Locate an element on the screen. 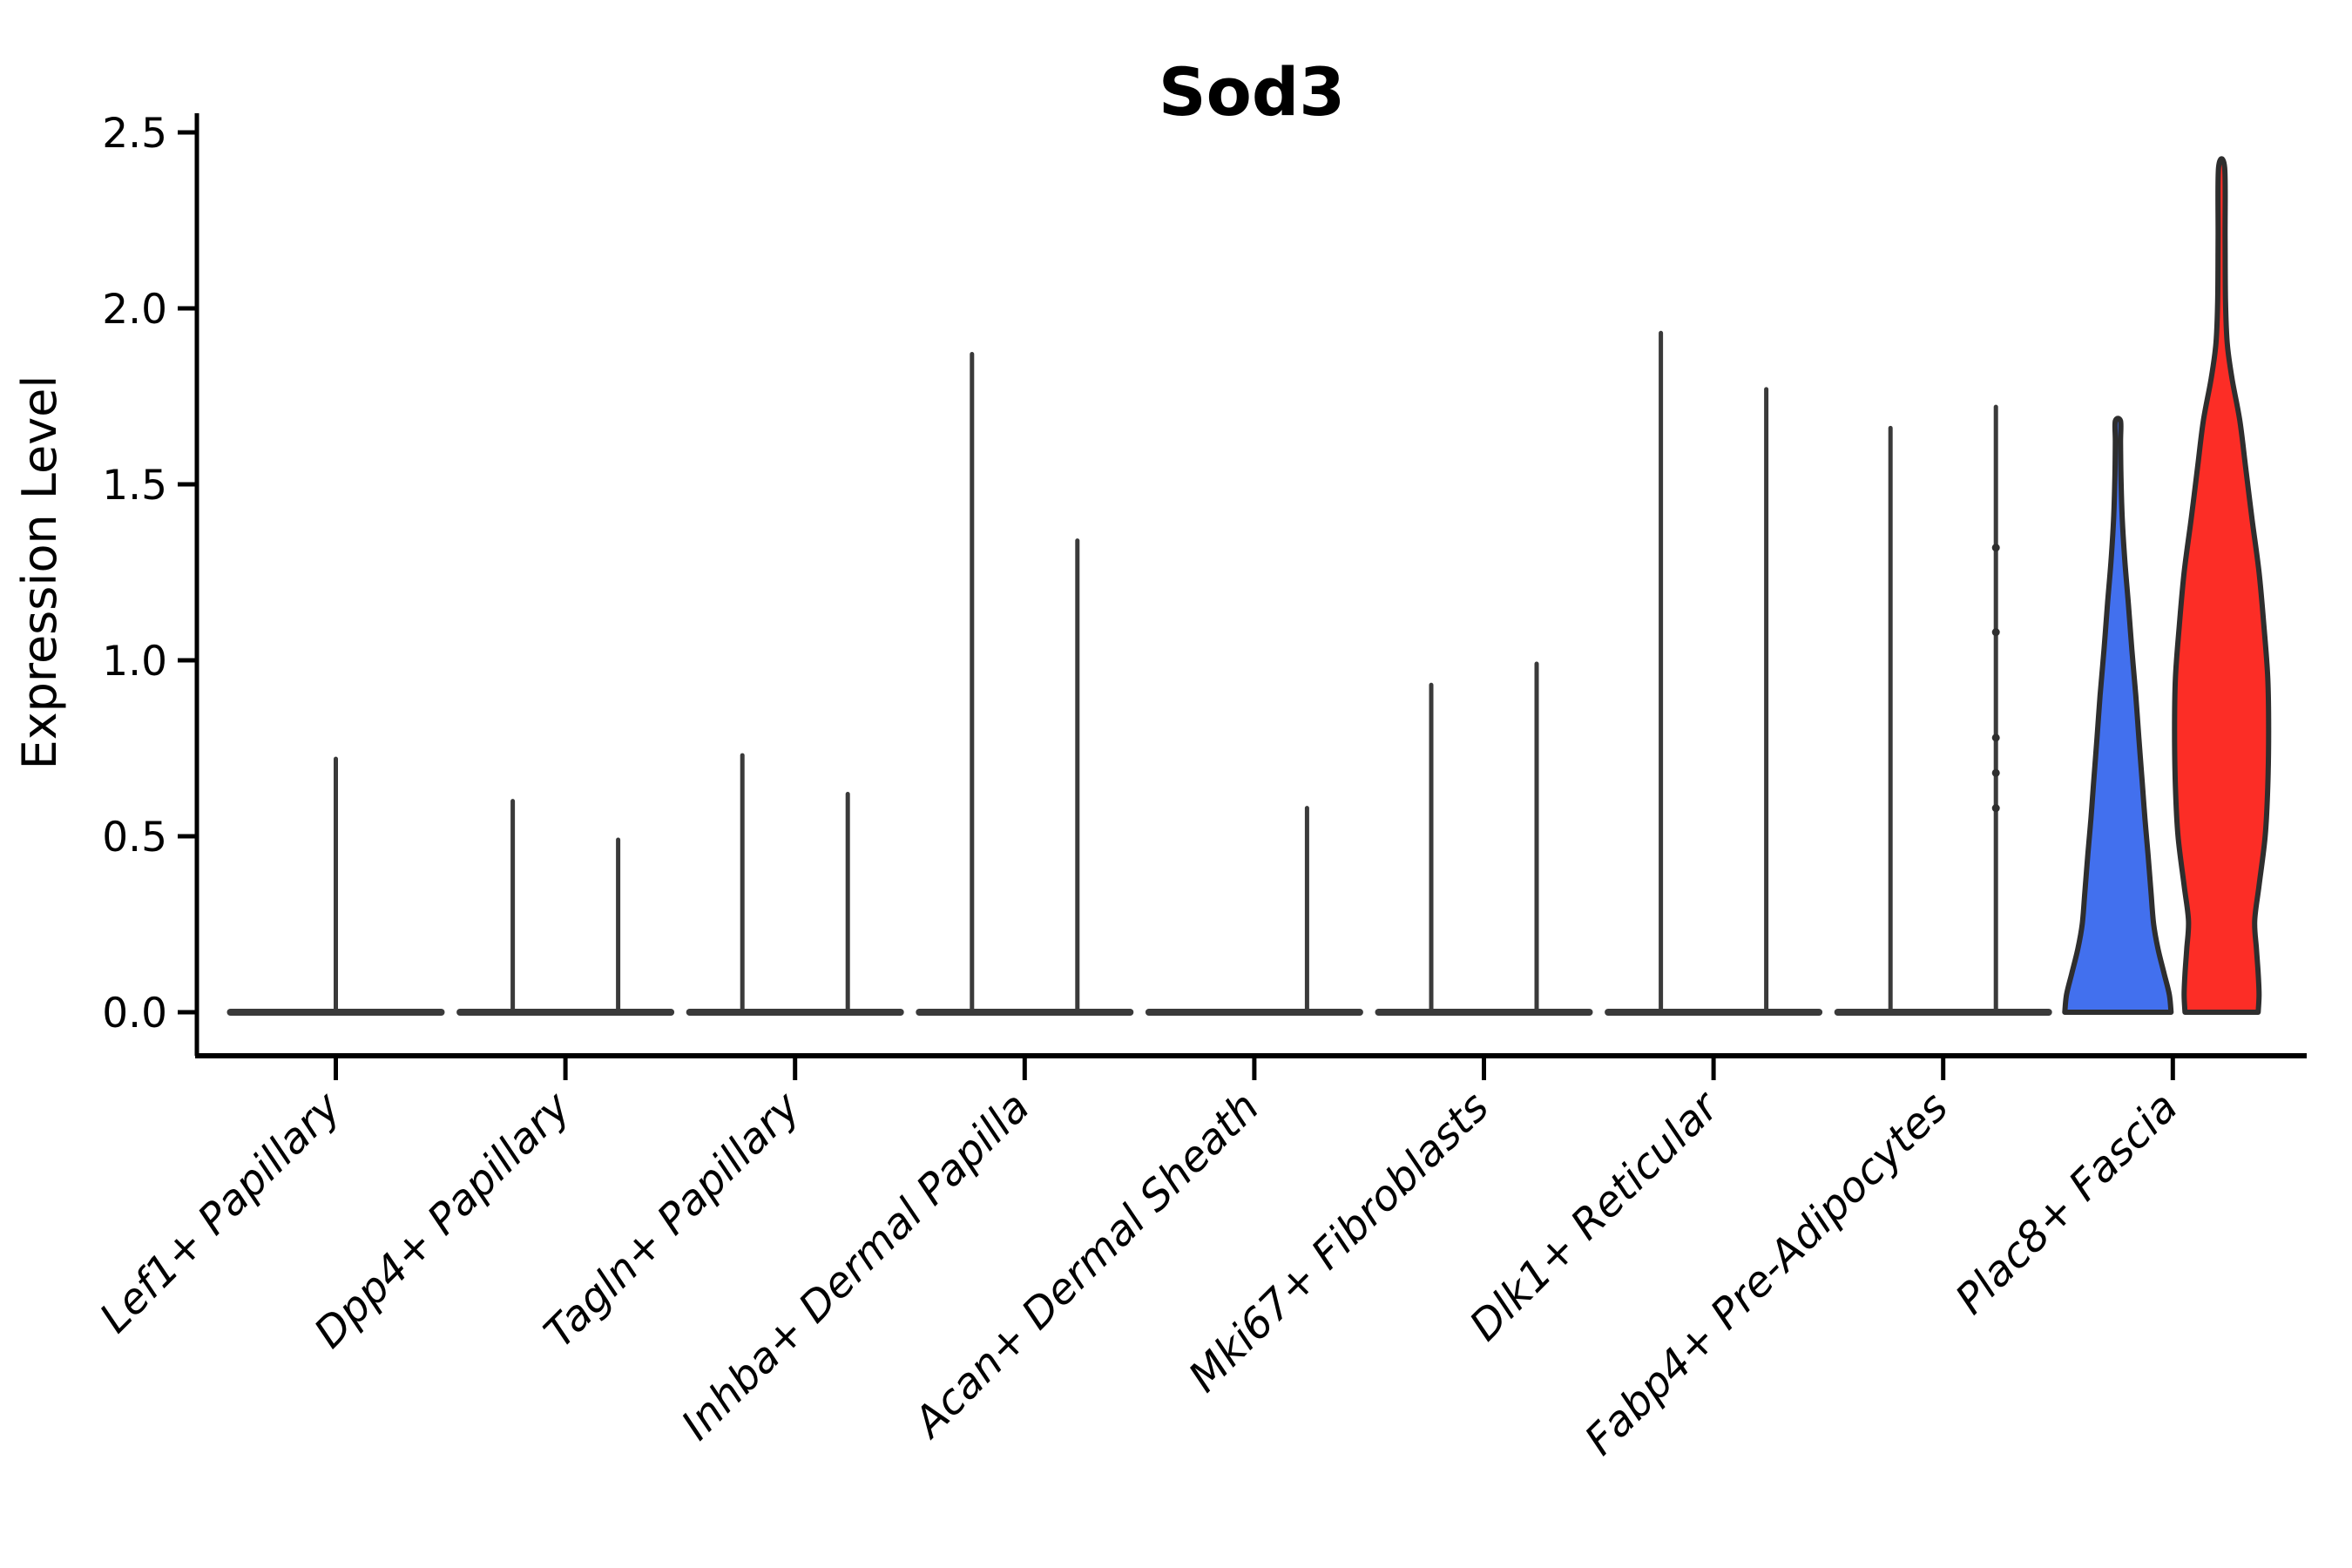  x-tick-label: Tagln+ Papillary is located at coordinates (672, 1219).